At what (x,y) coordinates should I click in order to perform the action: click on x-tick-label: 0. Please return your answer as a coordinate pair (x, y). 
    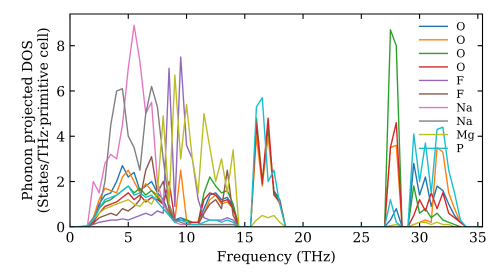
    Looking at the image, I should click on (70, 237).